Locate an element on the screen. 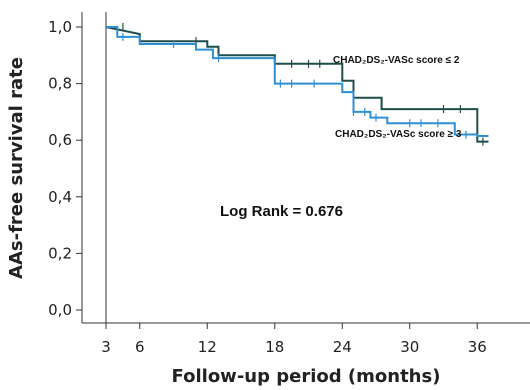 This screenshot has width=530, height=390. x-tick-label: 12 is located at coordinates (207, 347).